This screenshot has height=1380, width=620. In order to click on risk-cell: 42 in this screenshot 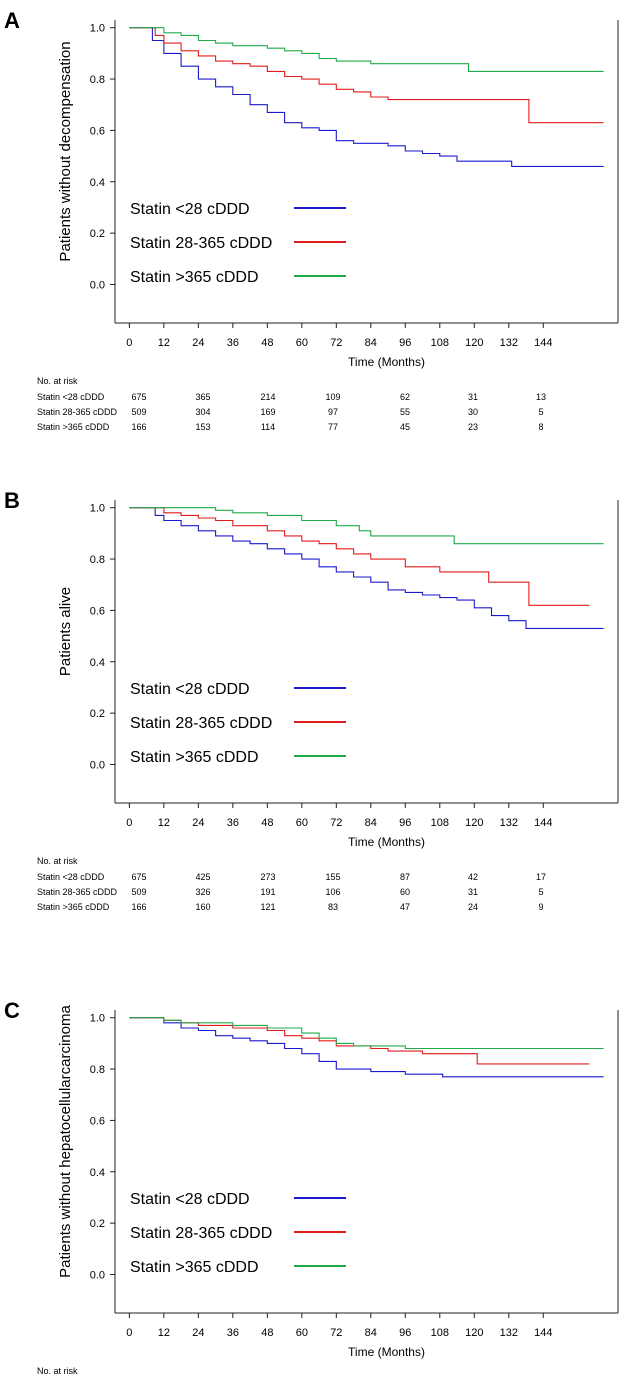, I will do `click(473, 877)`.